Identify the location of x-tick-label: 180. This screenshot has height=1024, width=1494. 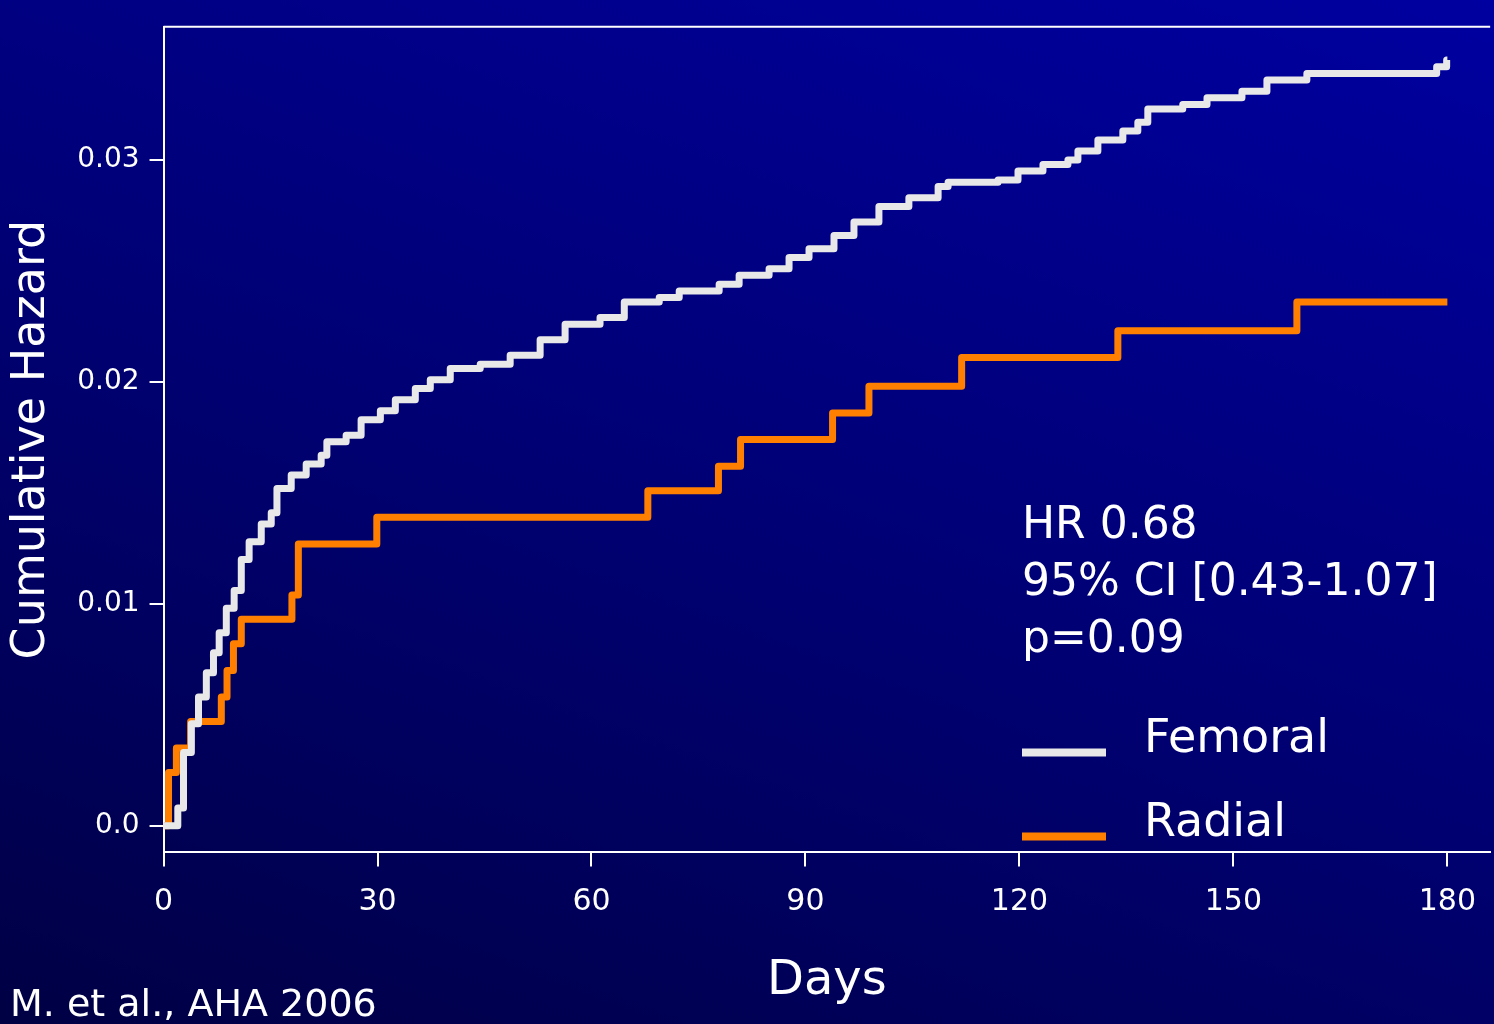
(1447, 900).